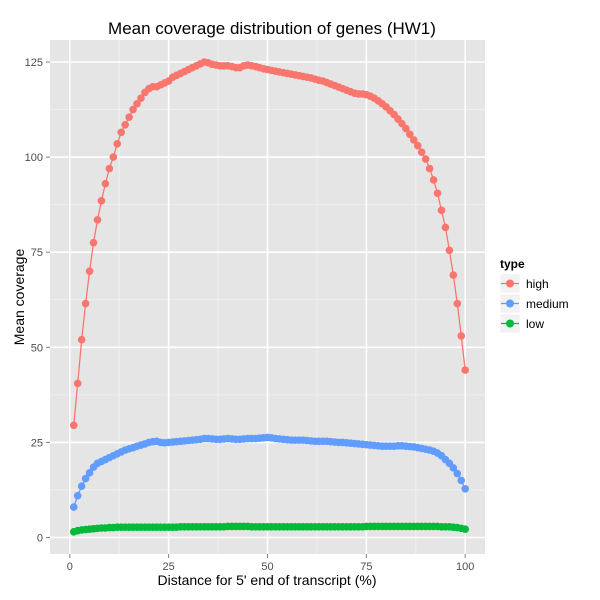 This screenshot has width=600, height=600. I want to click on y-tick-label: 100, so click(34, 158).